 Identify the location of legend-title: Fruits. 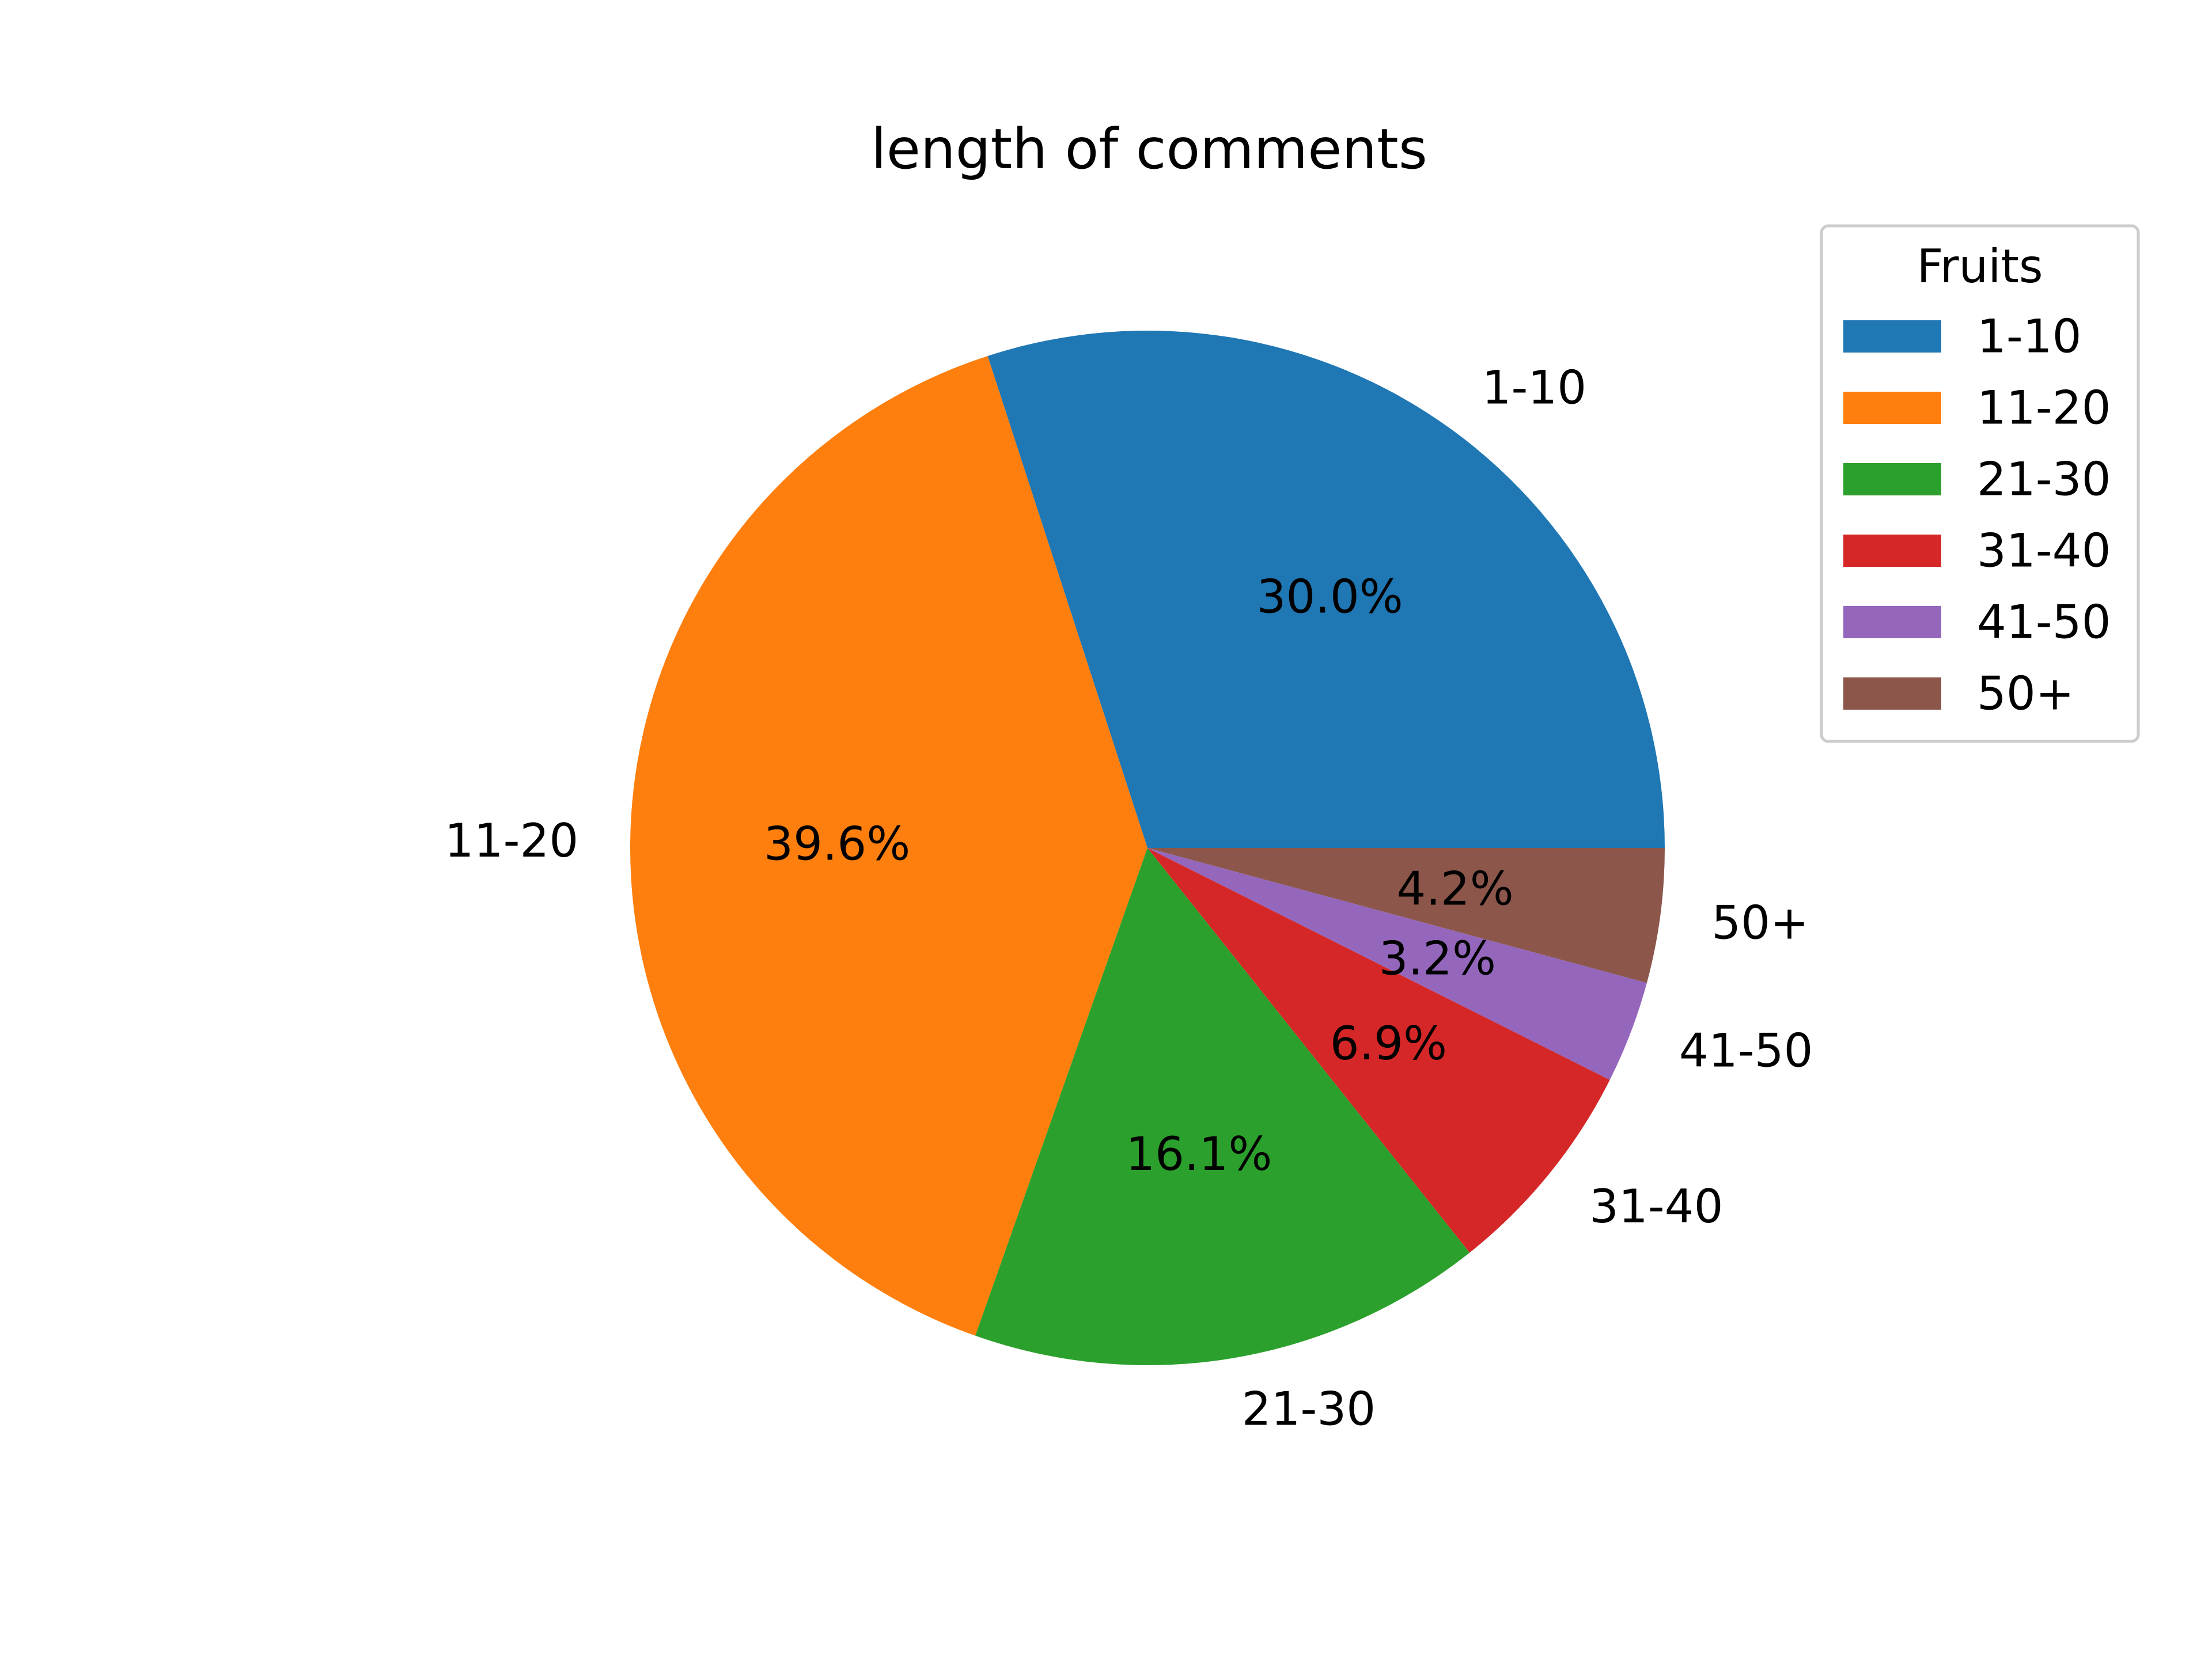
(1979, 266).